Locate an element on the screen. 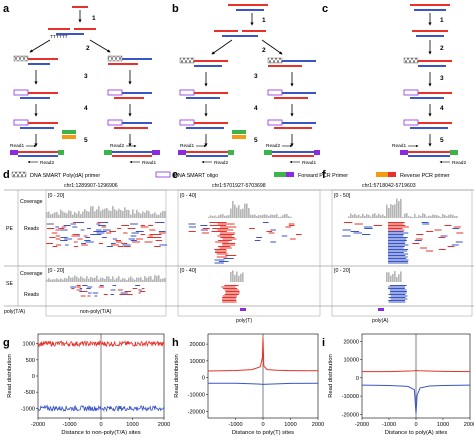 The height and width of the screenshot is (441, 474). legend-reverse: Reverse PCR primer is located at coordinates (425, 176).